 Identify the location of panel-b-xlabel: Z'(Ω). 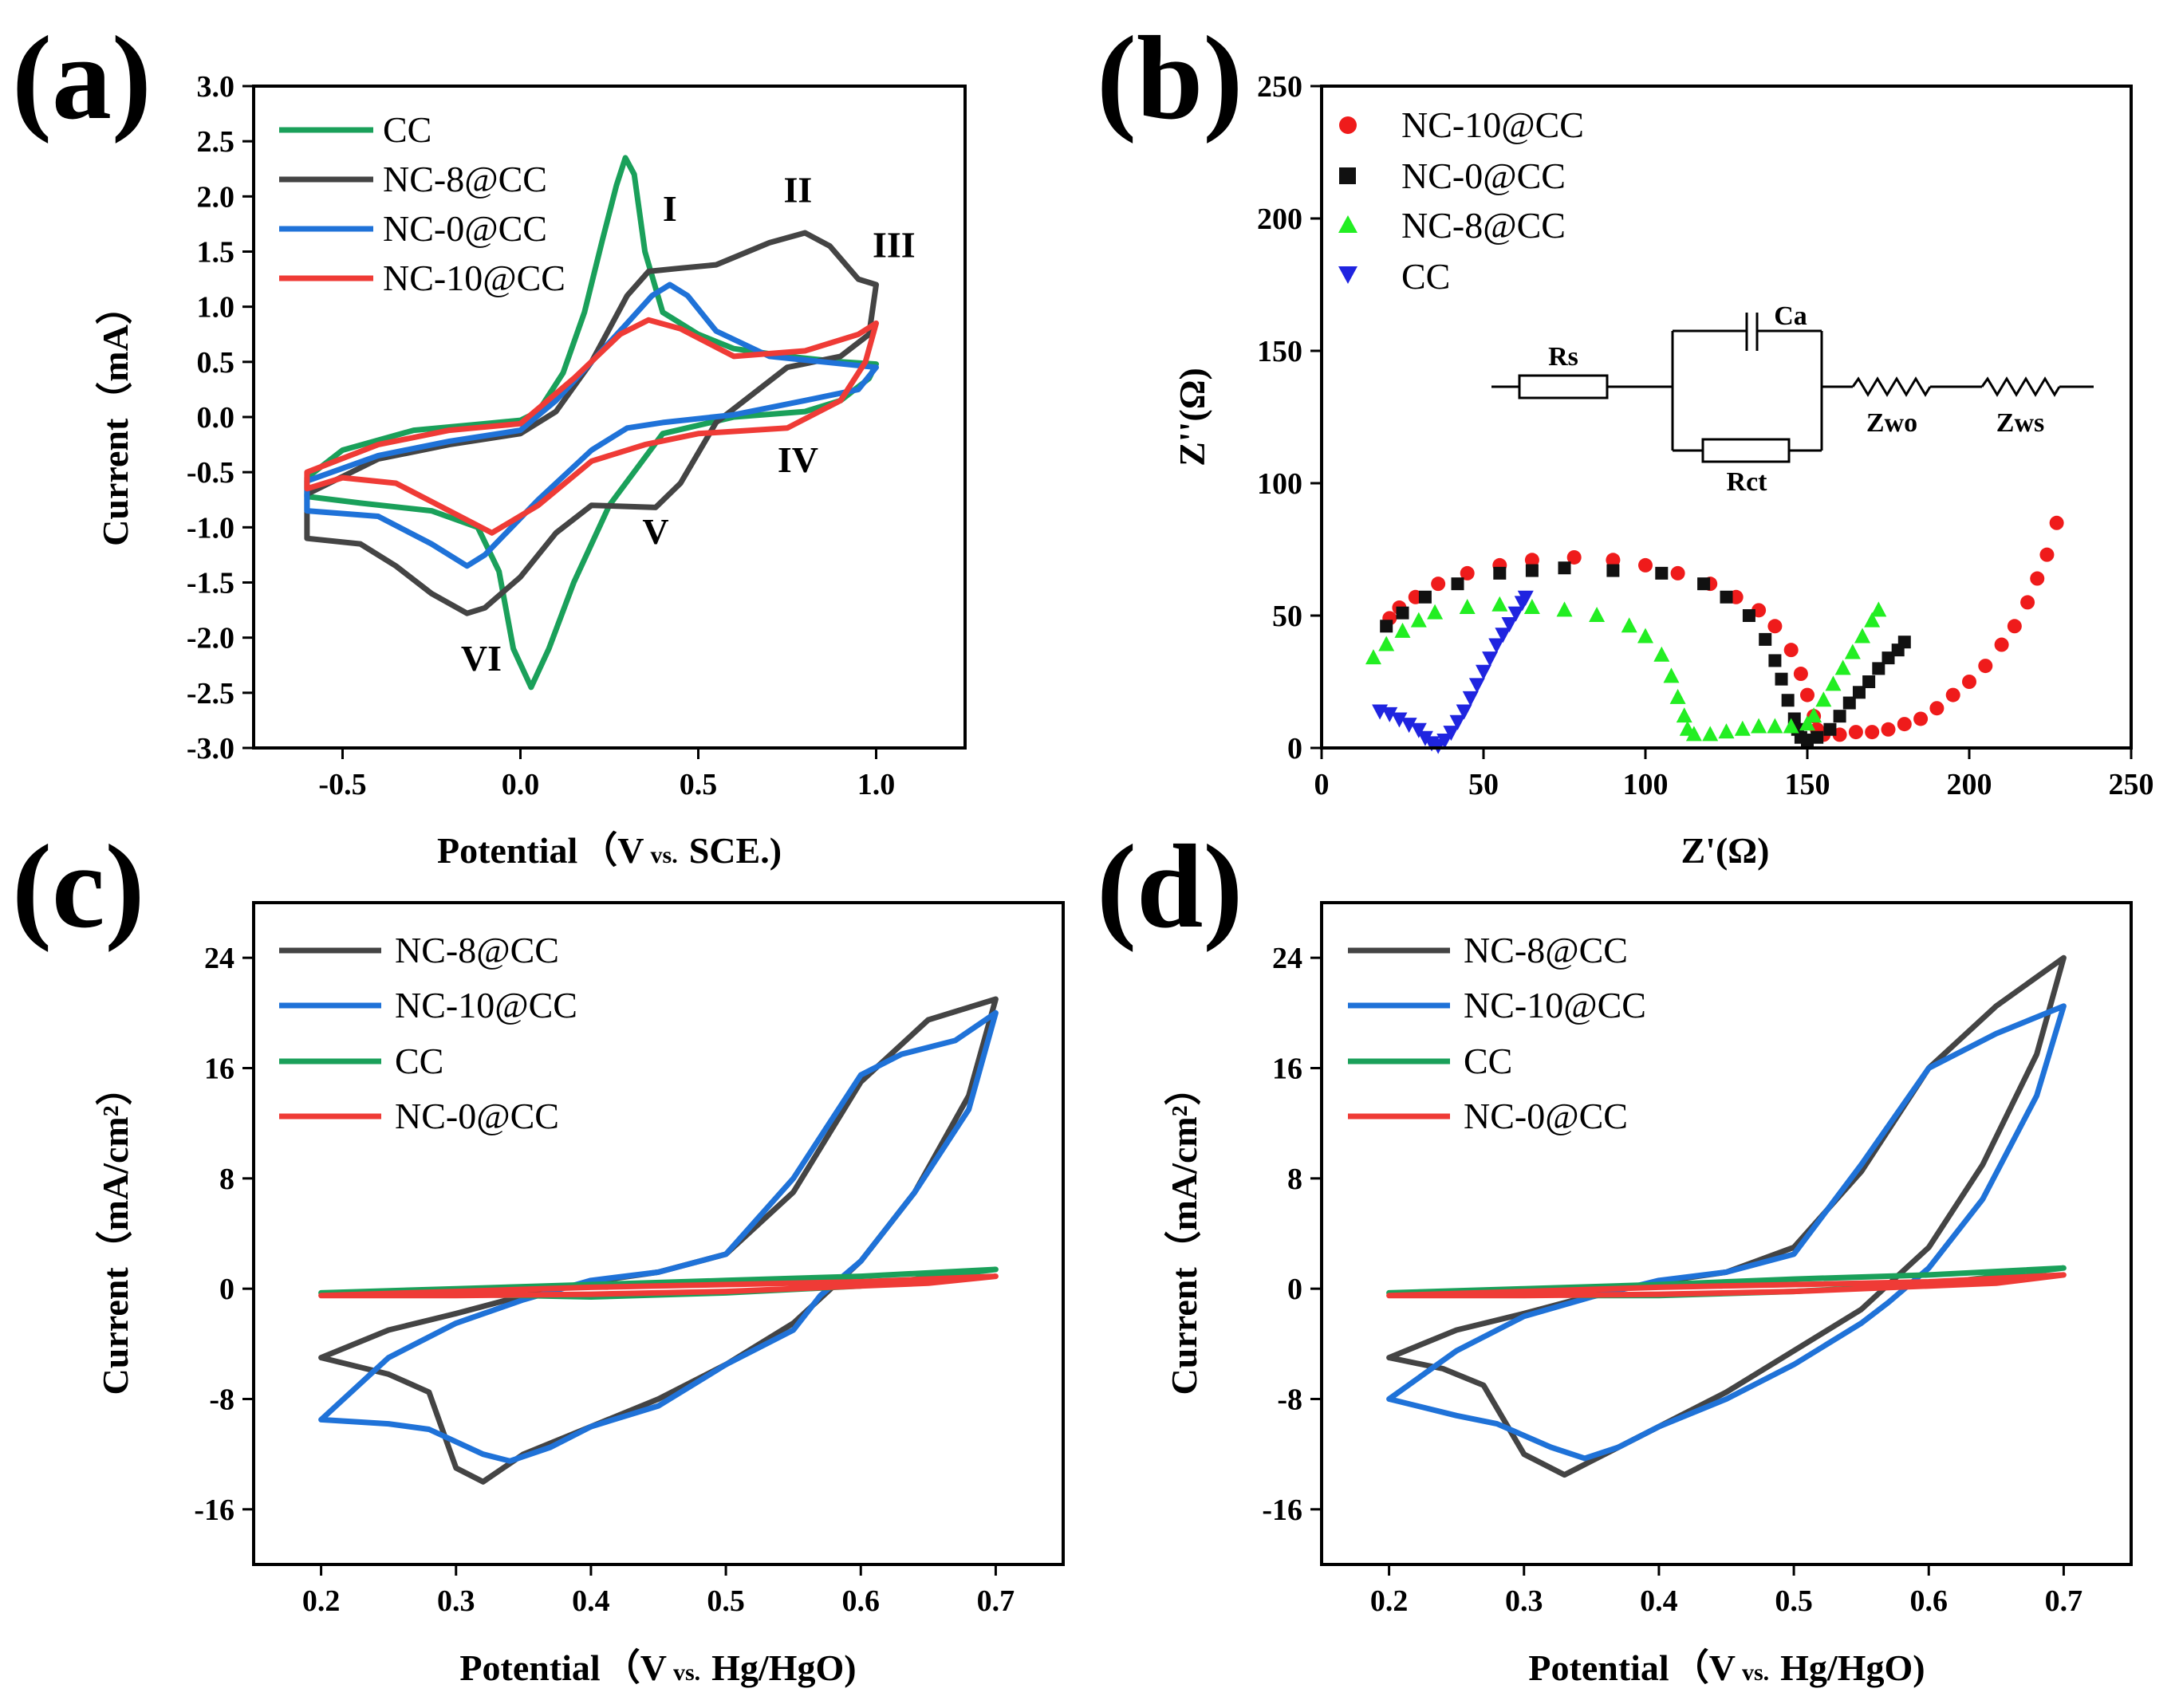
(1725, 851).